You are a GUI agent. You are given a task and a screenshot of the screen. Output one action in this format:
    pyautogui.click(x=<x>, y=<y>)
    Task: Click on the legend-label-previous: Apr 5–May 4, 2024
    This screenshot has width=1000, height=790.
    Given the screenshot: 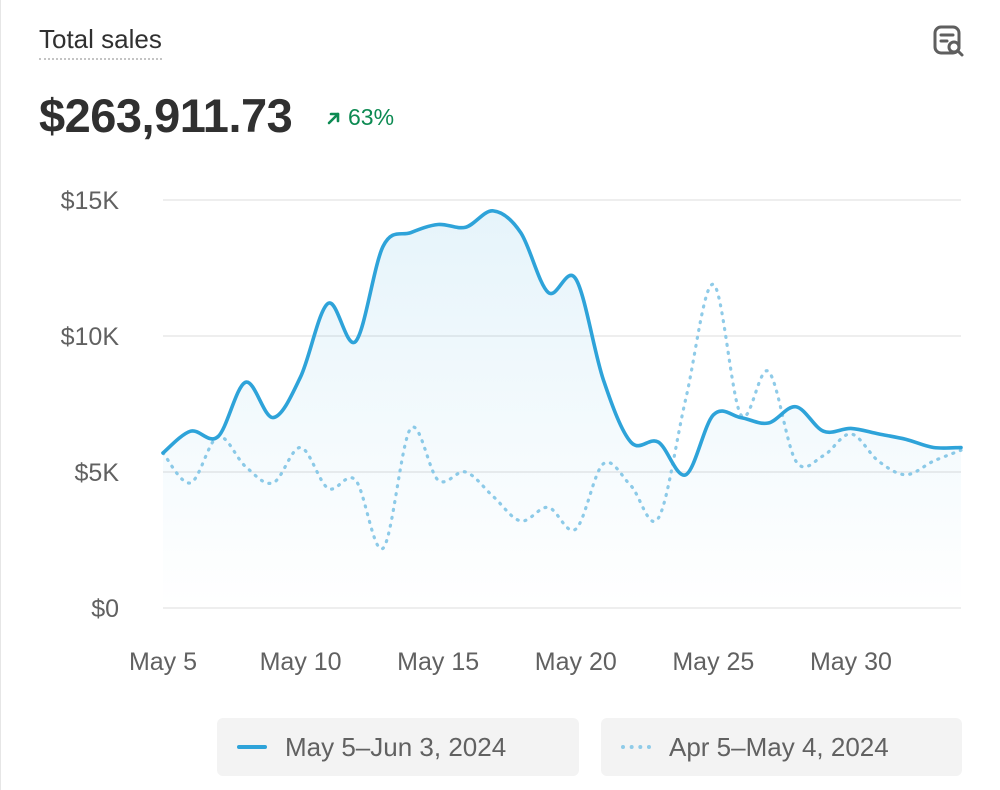 What is the action you would take?
    pyautogui.click(x=779, y=746)
    